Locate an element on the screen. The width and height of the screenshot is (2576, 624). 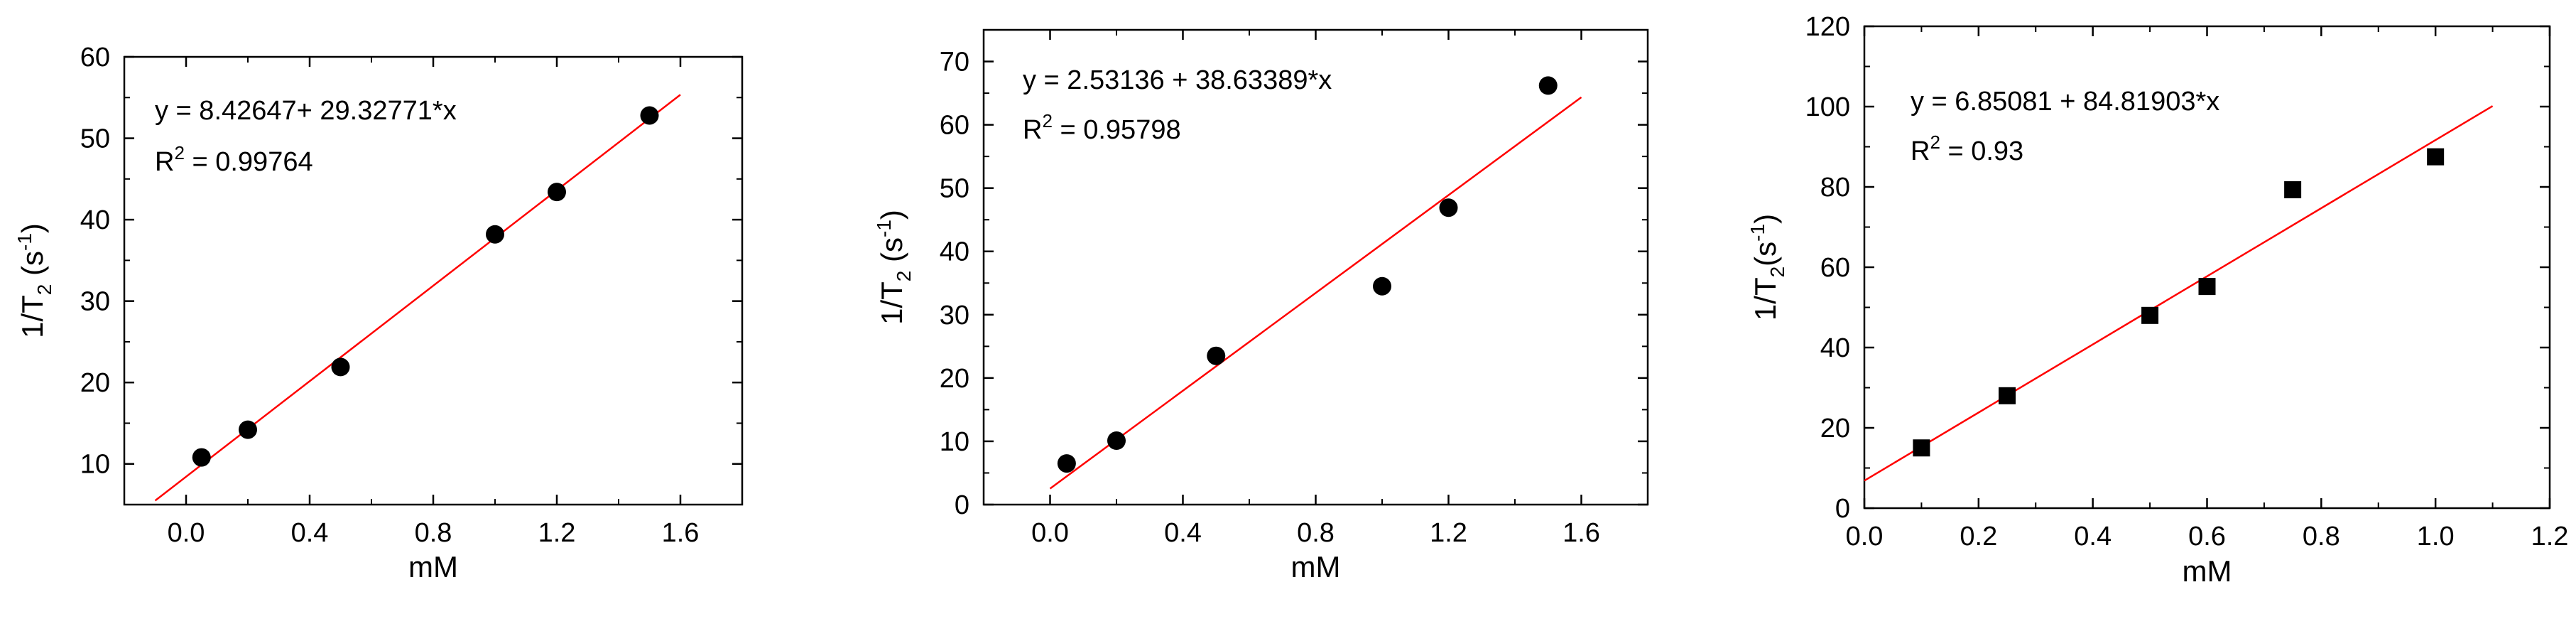
fit-equation: y = 2.53136 + 38.63389*x is located at coordinates (1177, 80).